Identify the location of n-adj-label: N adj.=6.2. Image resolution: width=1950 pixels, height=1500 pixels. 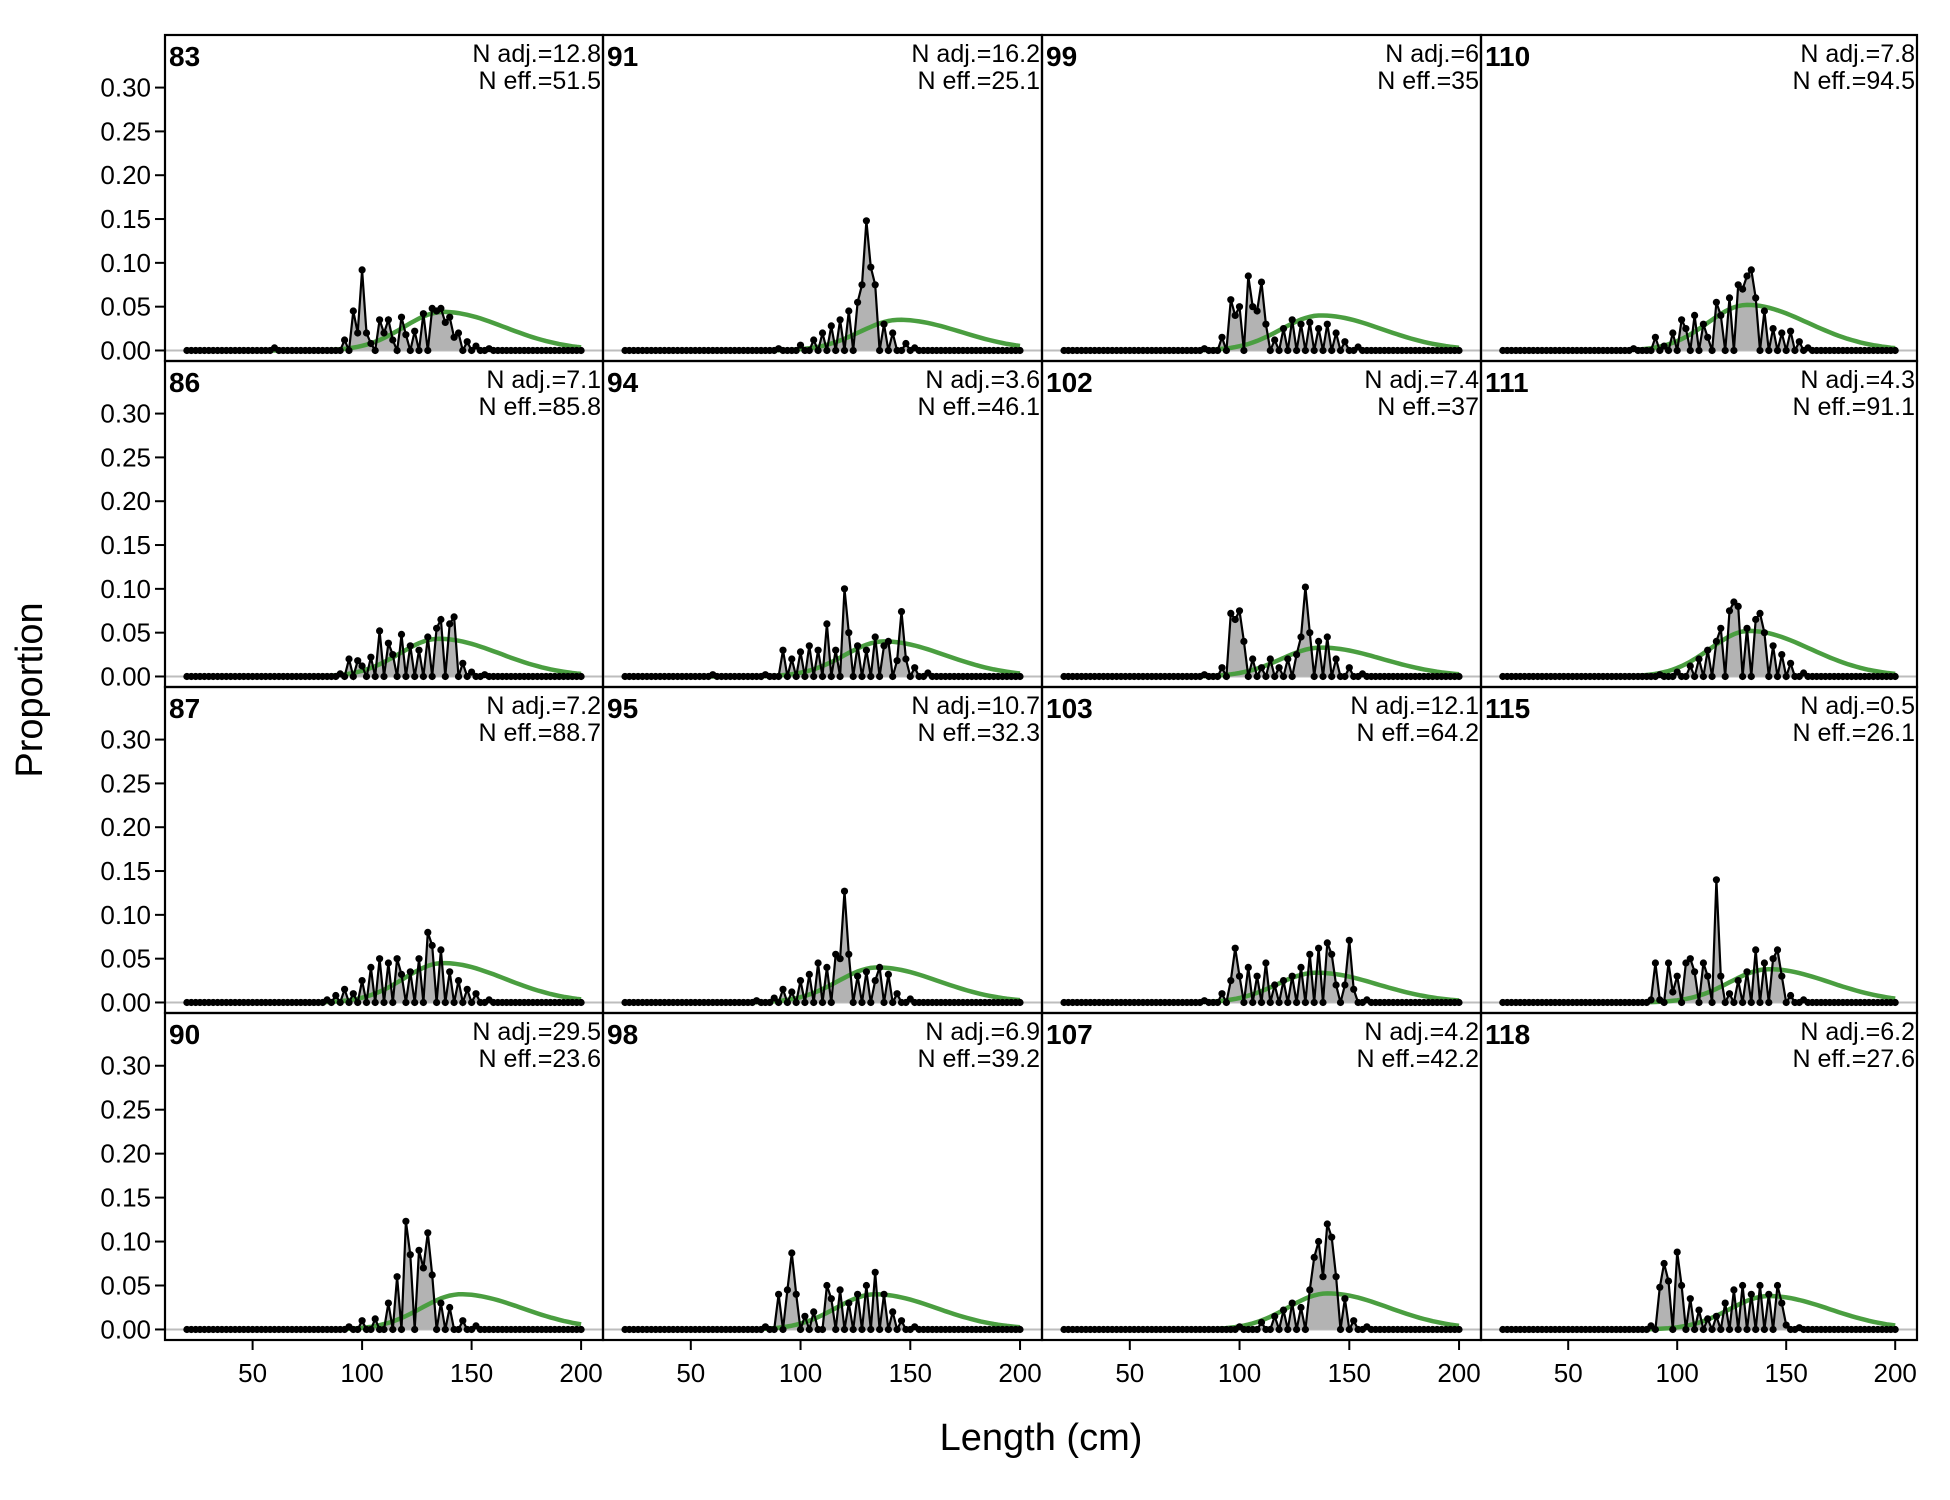
(1857, 1032).